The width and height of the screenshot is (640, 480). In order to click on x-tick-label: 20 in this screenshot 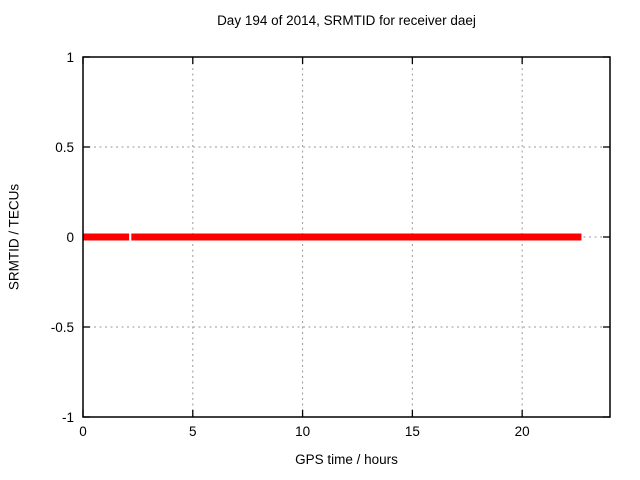, I will do `click(522, 431)`.